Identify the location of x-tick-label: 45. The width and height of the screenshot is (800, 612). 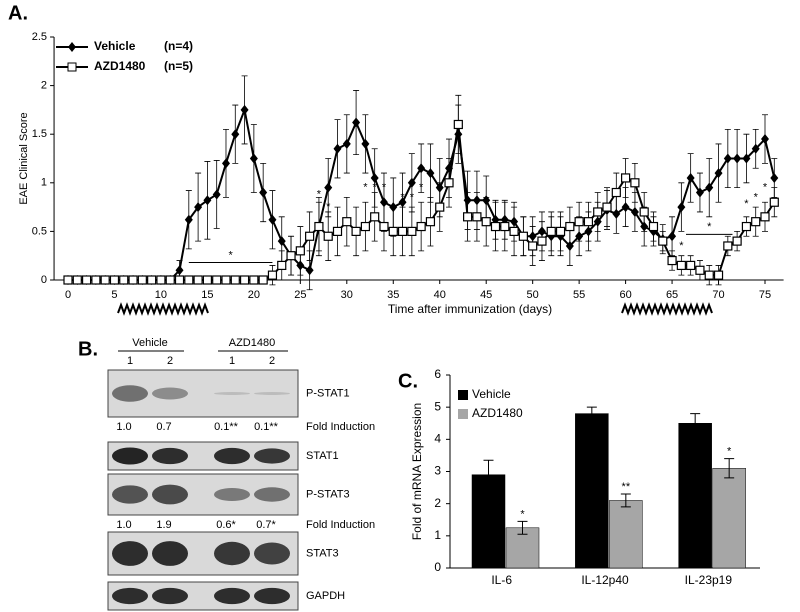
(486, 295).